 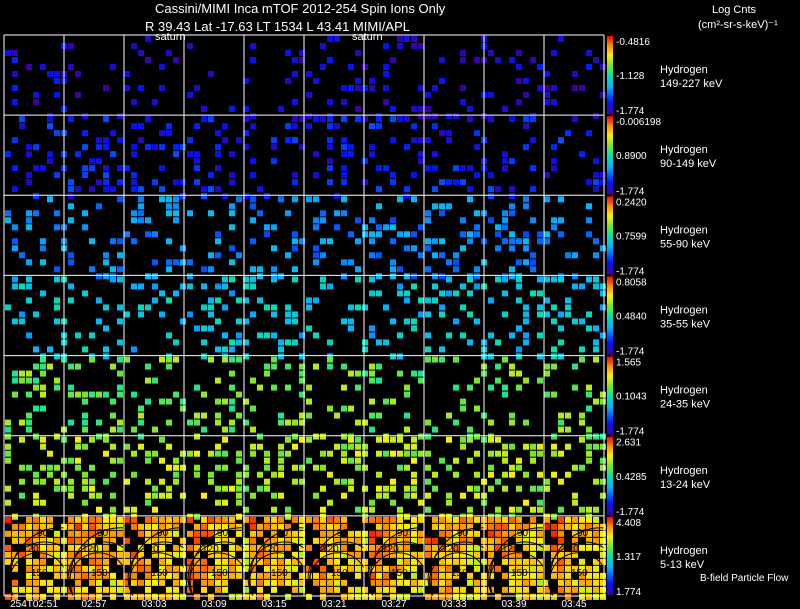 What do you see at coordinates (453, 604) in the screenshot?
I see `time-tick-label: 03:33` at bounding box center [453, 604].